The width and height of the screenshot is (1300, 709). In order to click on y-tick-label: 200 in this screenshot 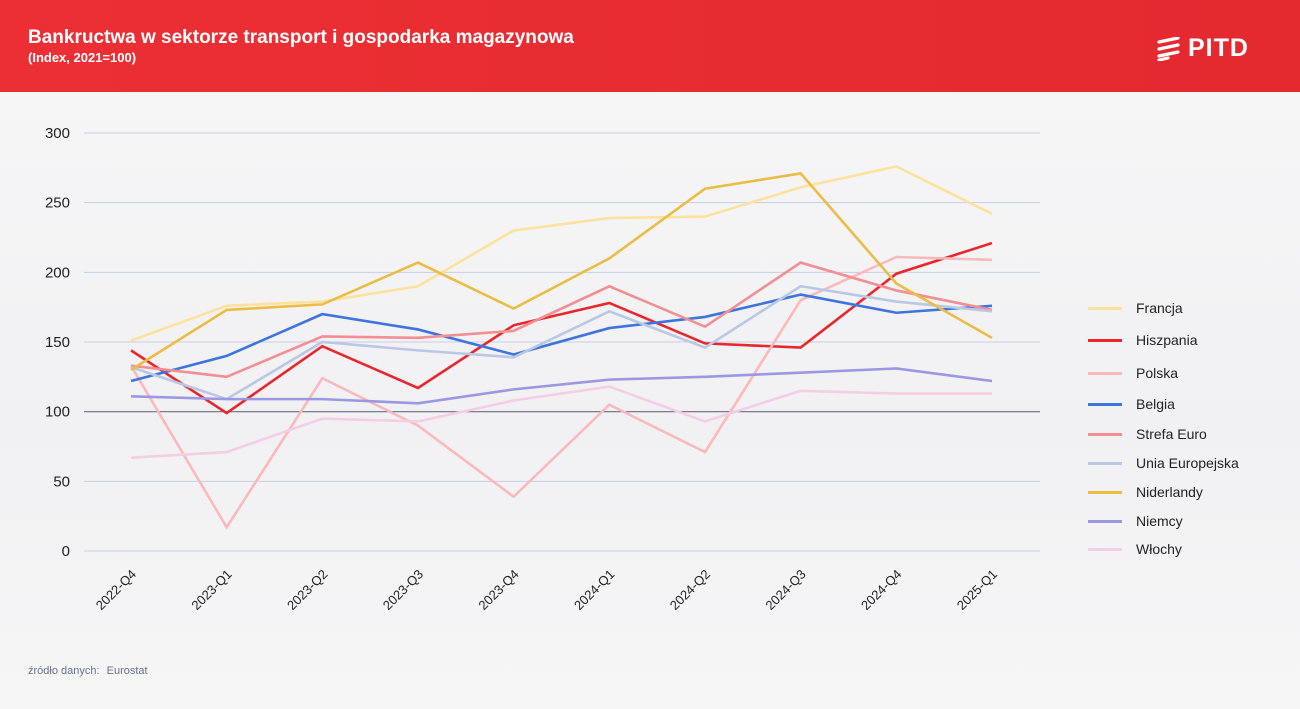, I will do `click(57, 272)`.